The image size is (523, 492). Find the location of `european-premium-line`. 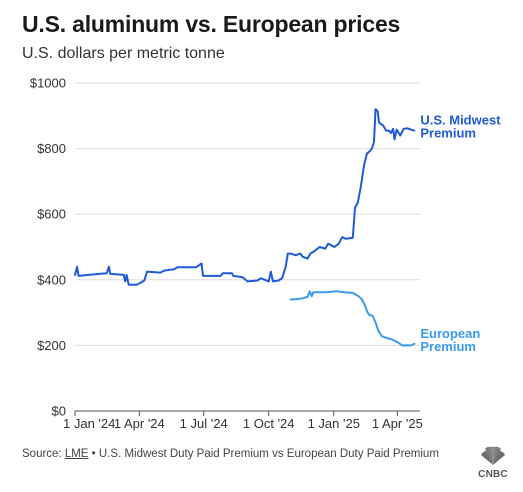

european-premium-line is located at coordinates (352, 318).